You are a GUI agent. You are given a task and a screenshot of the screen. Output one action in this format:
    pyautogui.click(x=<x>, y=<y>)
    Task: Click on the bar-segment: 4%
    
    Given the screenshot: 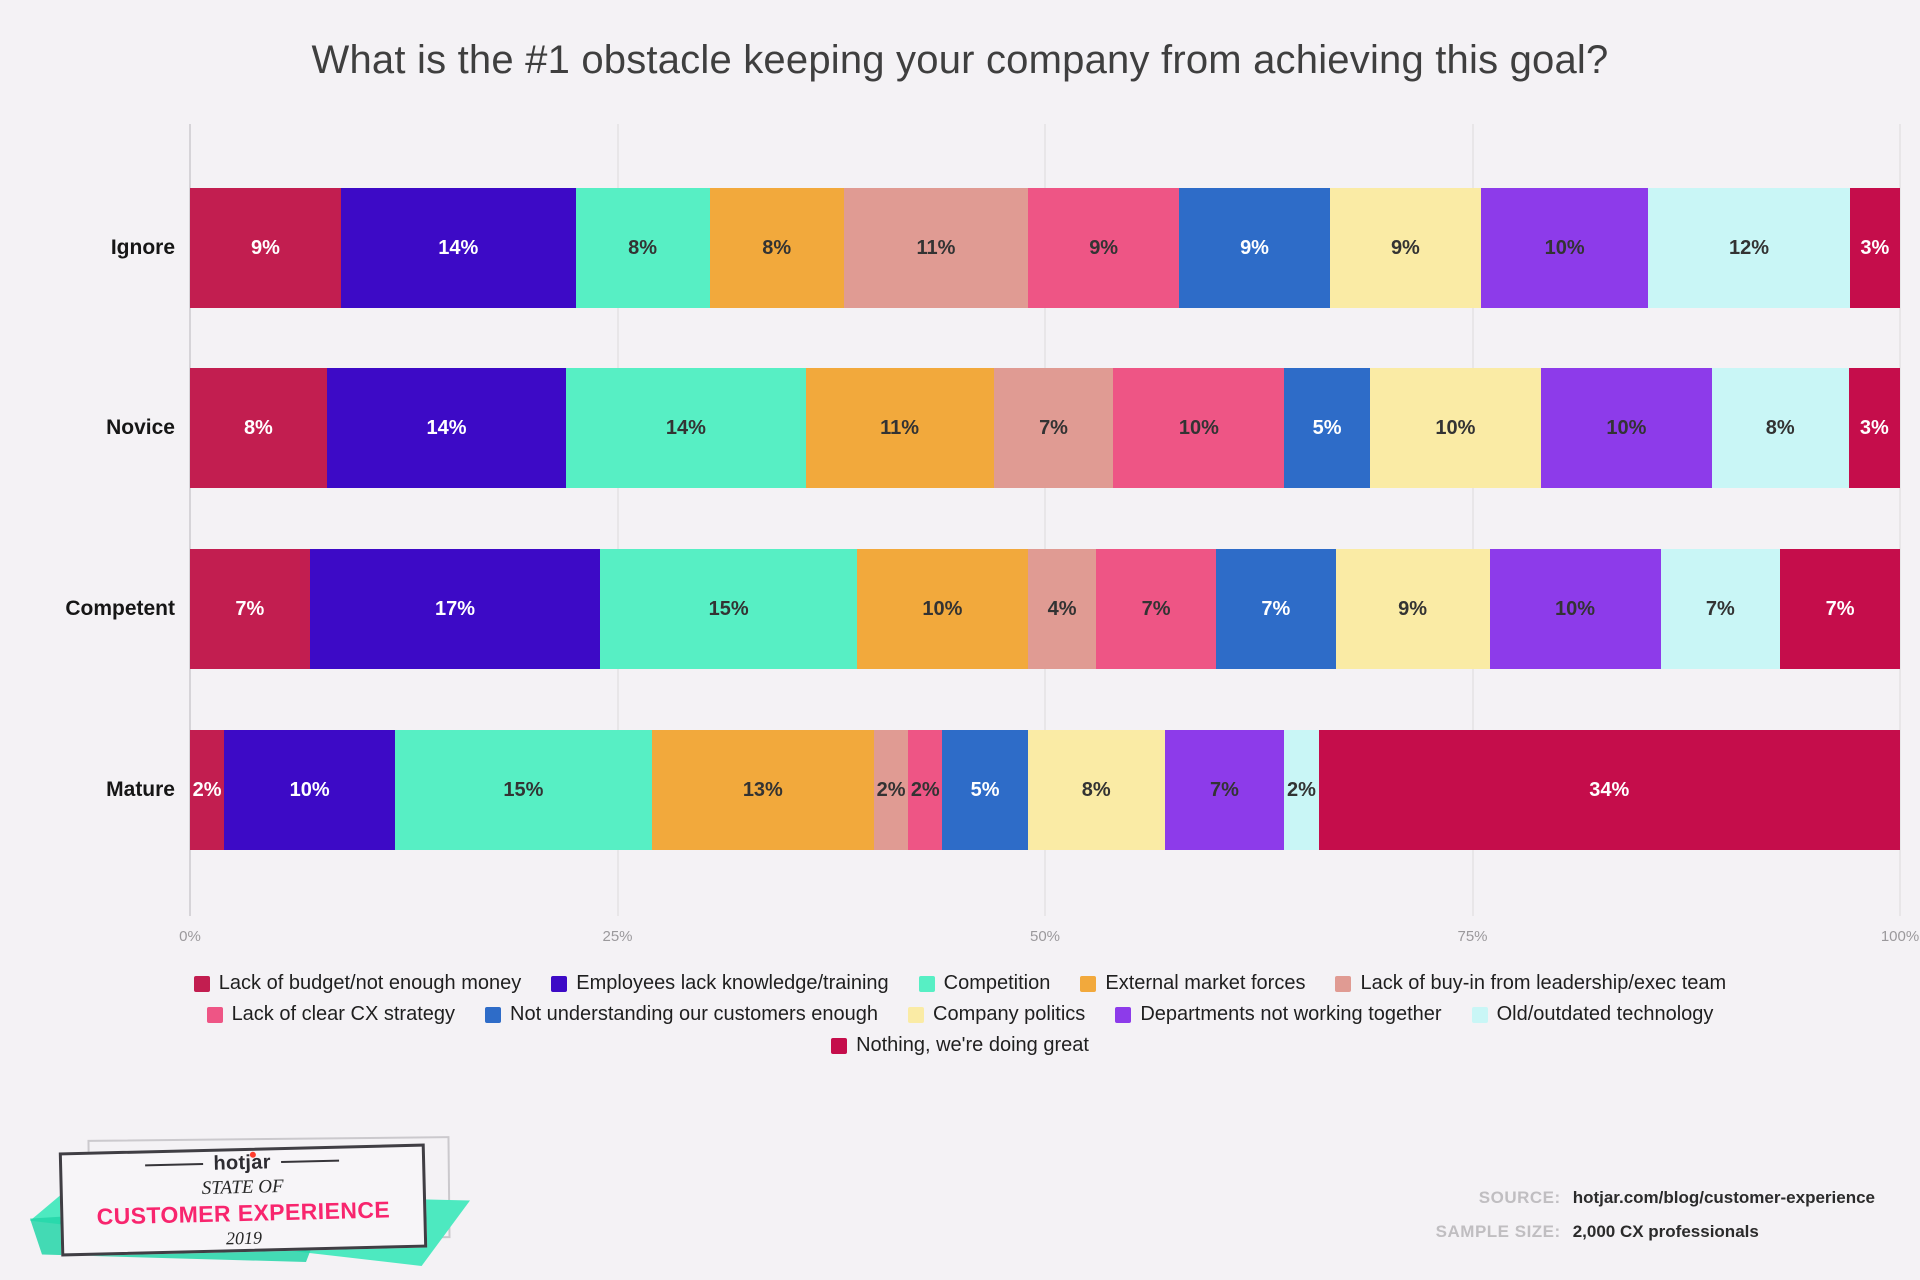 What is the action you would take?
    pyautogui.click(x=1062, y=609)
    